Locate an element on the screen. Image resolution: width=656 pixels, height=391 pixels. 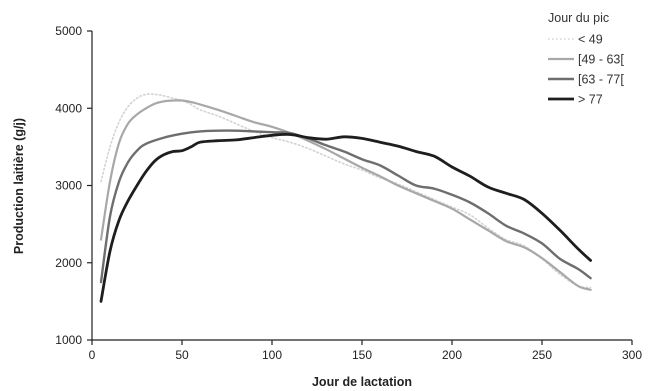
y-axis-title: Production laitière (g/j) is located at coordinates (19, 186).